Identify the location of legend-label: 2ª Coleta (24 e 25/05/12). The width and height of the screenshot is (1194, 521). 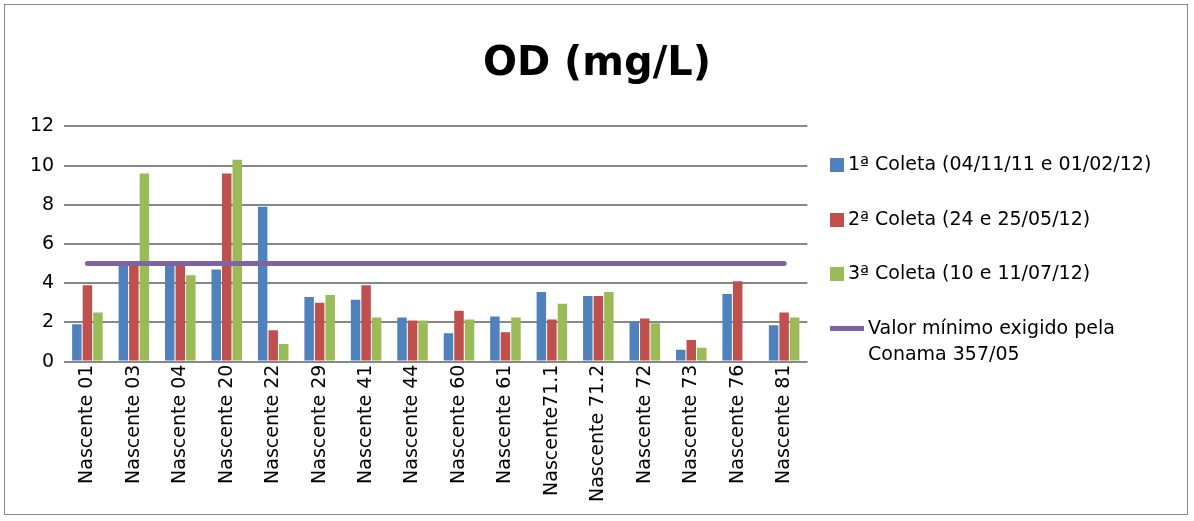
(969, 218).